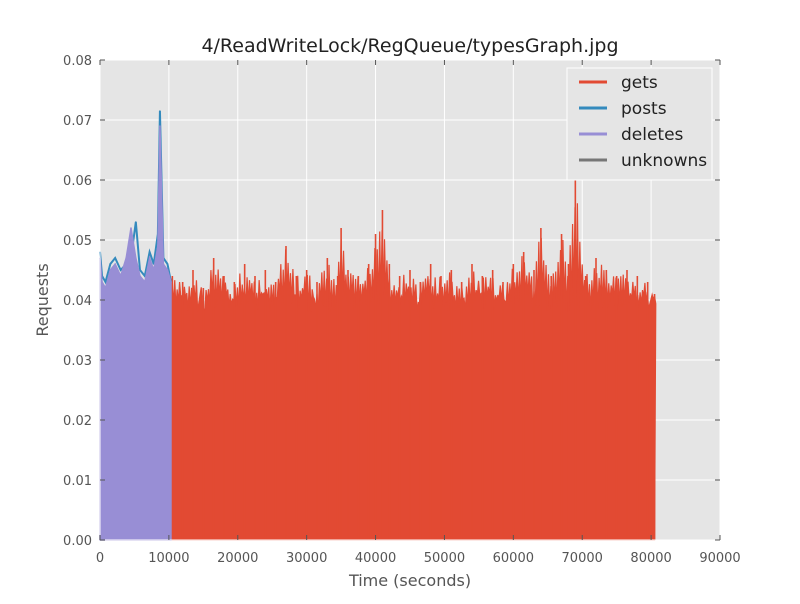 The image size is (800, 604). Describe the element at coordinates (639, 83) in the screenshot. I see `legend-label: gets` at that location.